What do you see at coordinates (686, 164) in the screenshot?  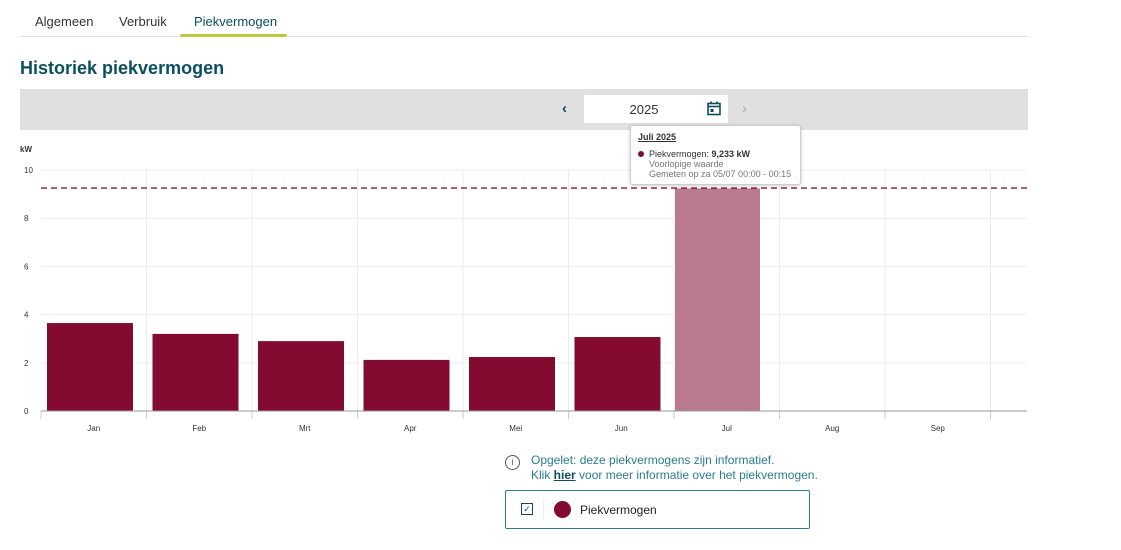 I see `tooltip-status: Voorlopige waarde` at bounding box center [686, 164].